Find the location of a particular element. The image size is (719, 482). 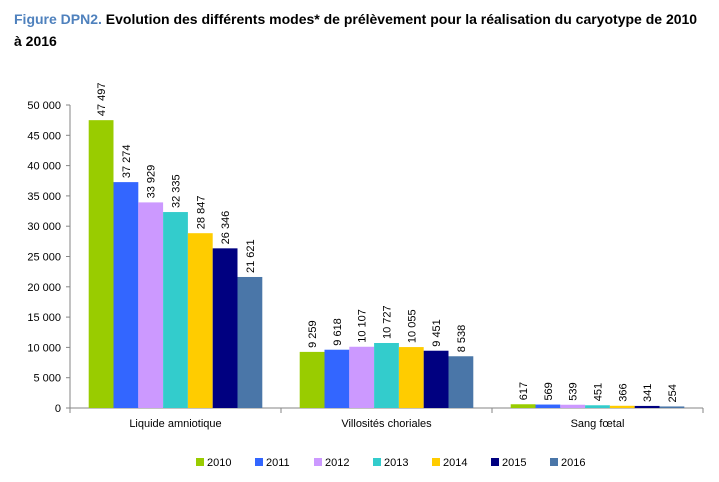

y-tick-label: 50 000 is located at coordinates (44, 106).